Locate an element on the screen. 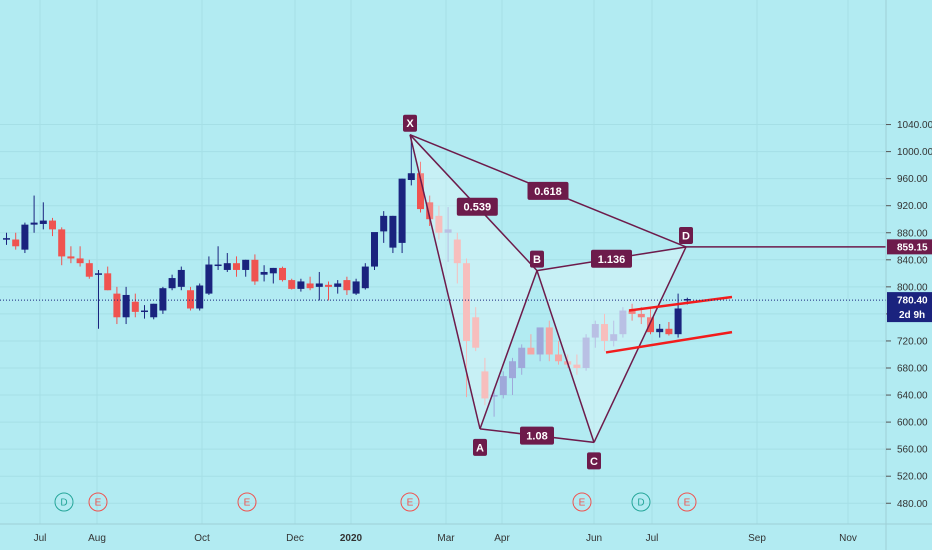  y-tick-label: 720.00 is located at coordinates (912, 341).